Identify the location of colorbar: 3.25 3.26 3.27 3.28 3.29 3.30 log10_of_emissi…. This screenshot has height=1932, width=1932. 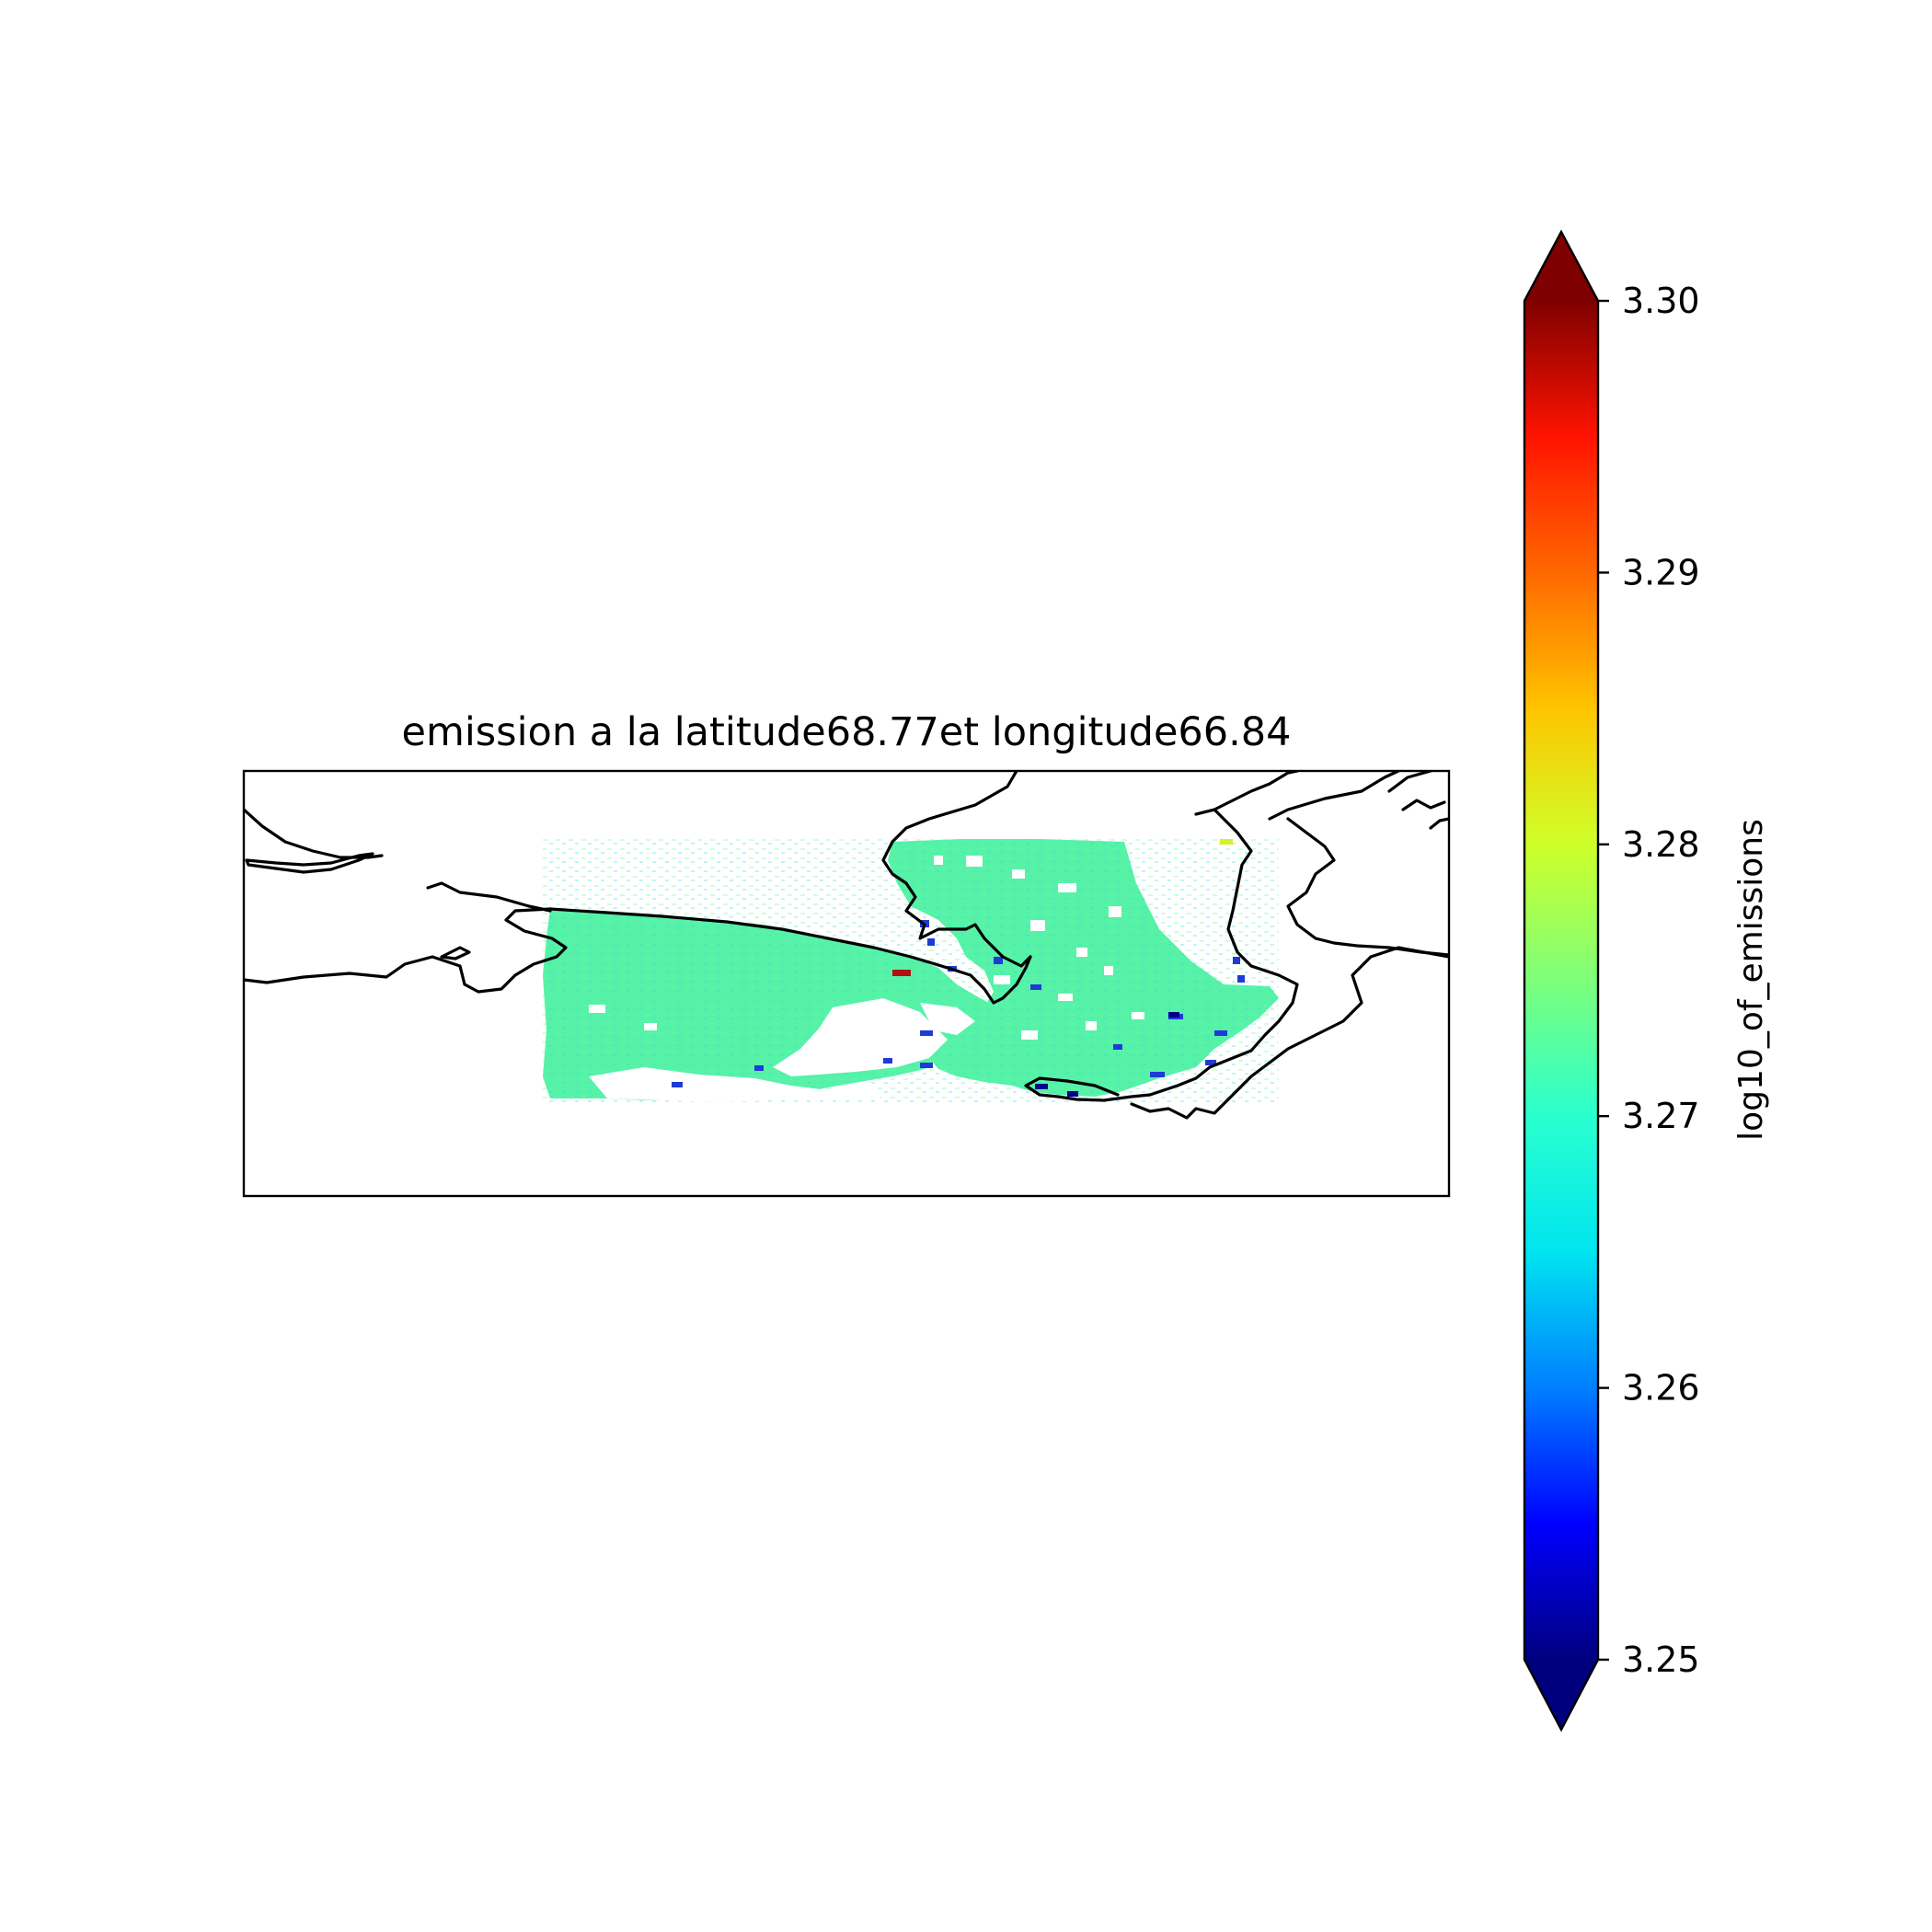
(1646, 980).